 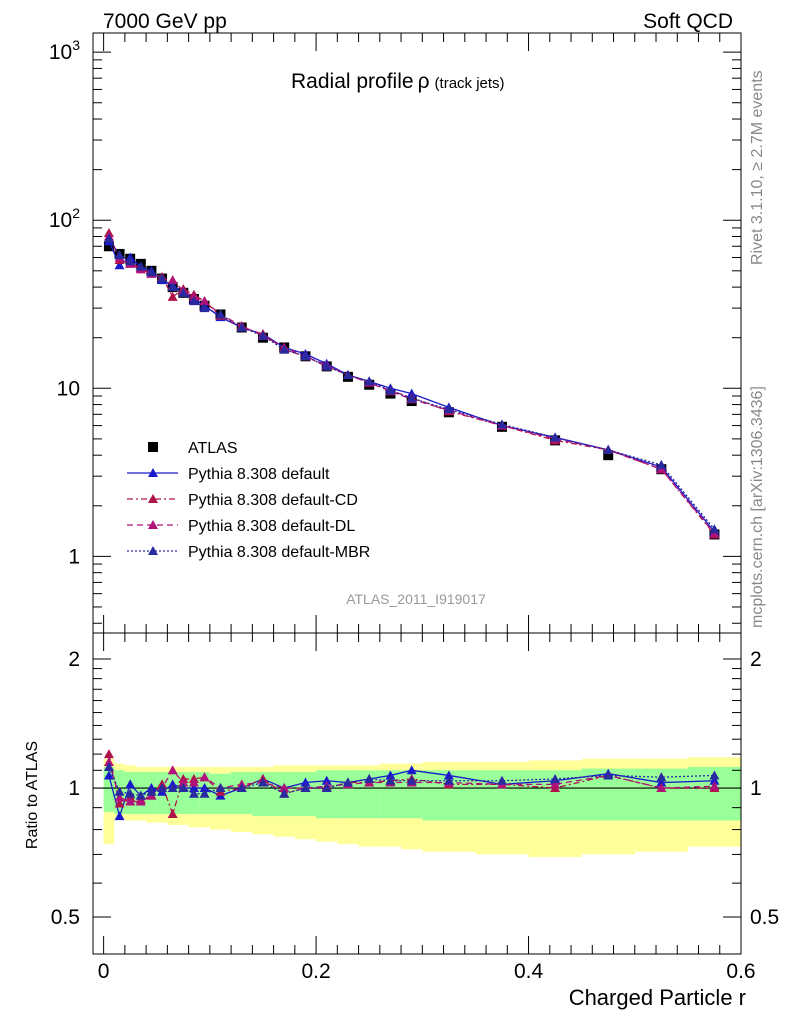 What do you see at coordinates (153, 447) in the screenshot?
I see `legend-marker-atlas` at bounding box center [153, 447].